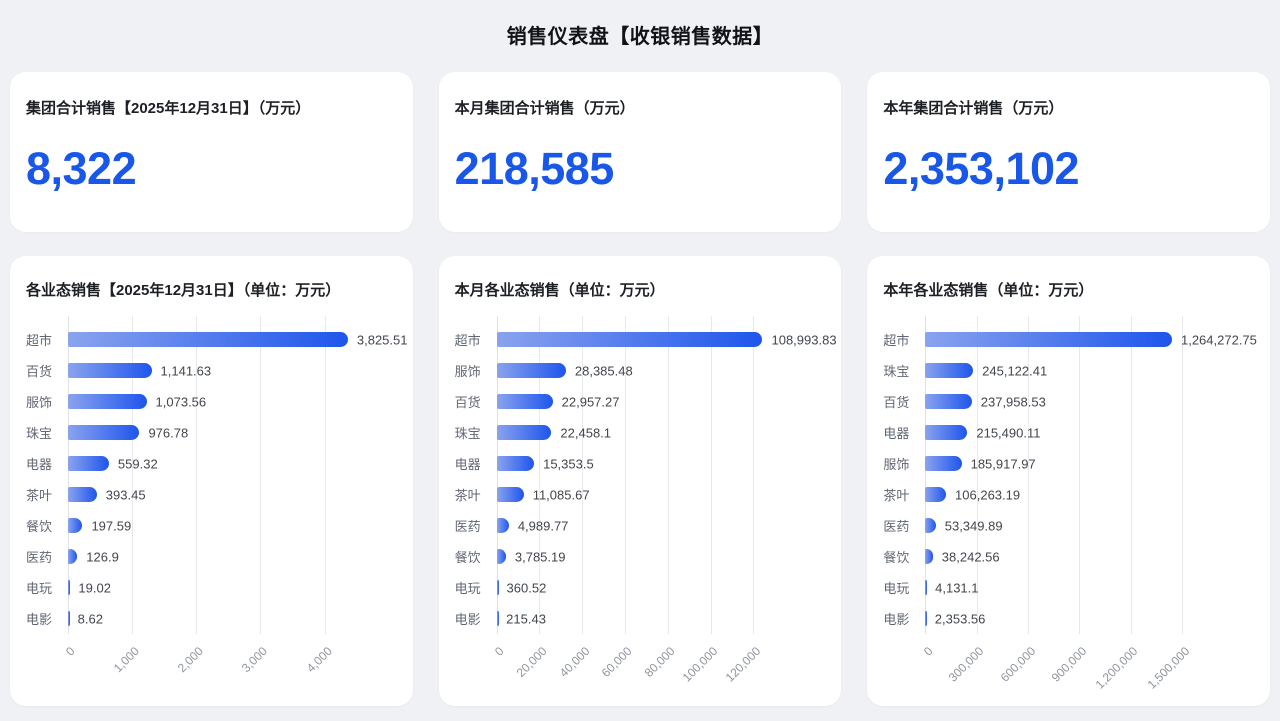 This screenshot has height=721, width=1280. What do you see at coordinates (168, 432) in the screenshot?
I see `value-label: 976.78` at bounding box center [168, 432].